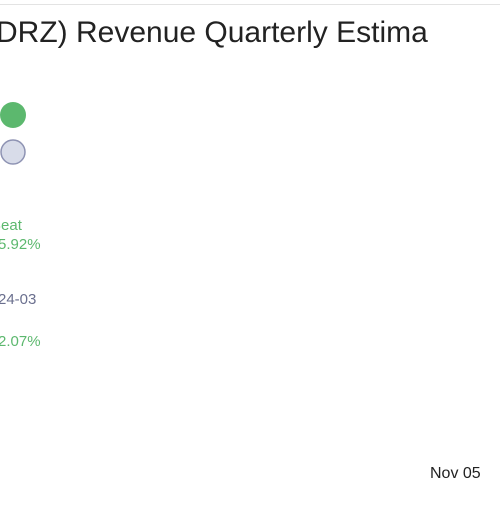 The height and width of the screenshot is (505, 500). What do you see at coordinates (214, 32) in the screenshot?
I see `chart-title: DRZ) Revenue Quarterly Estima` at bounding box center [214, 32].